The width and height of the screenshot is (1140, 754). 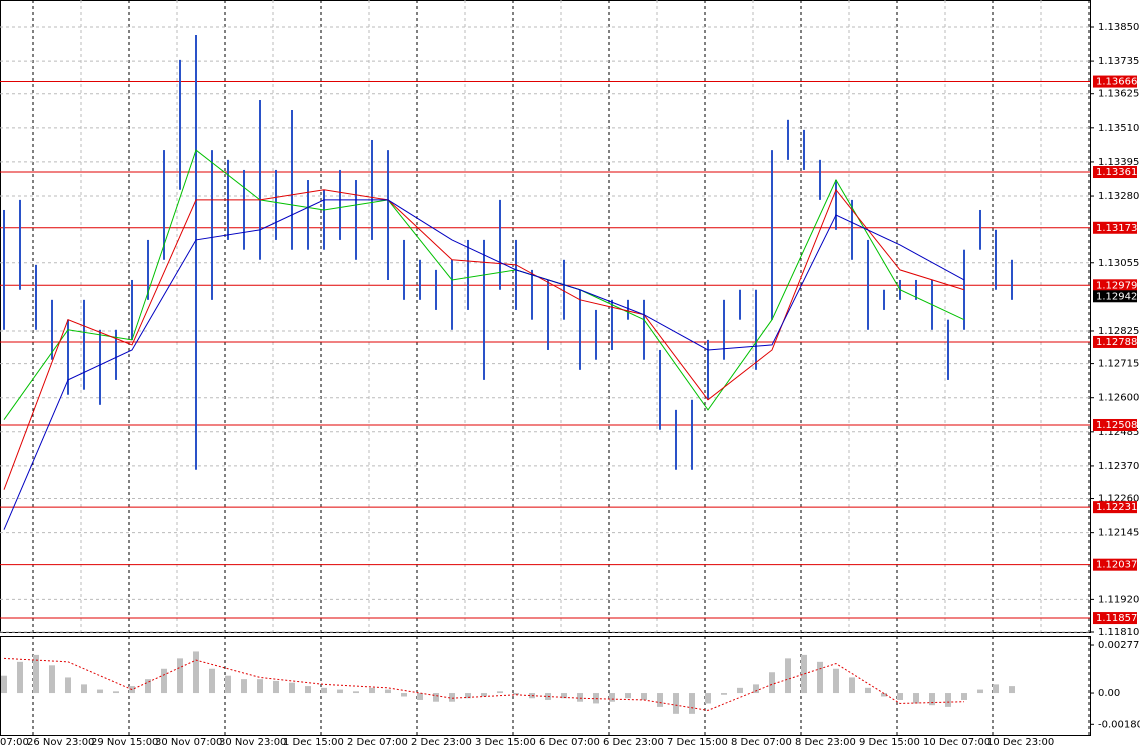 I want to click on level-label: 1.13361, so click(x=1116, y=172).